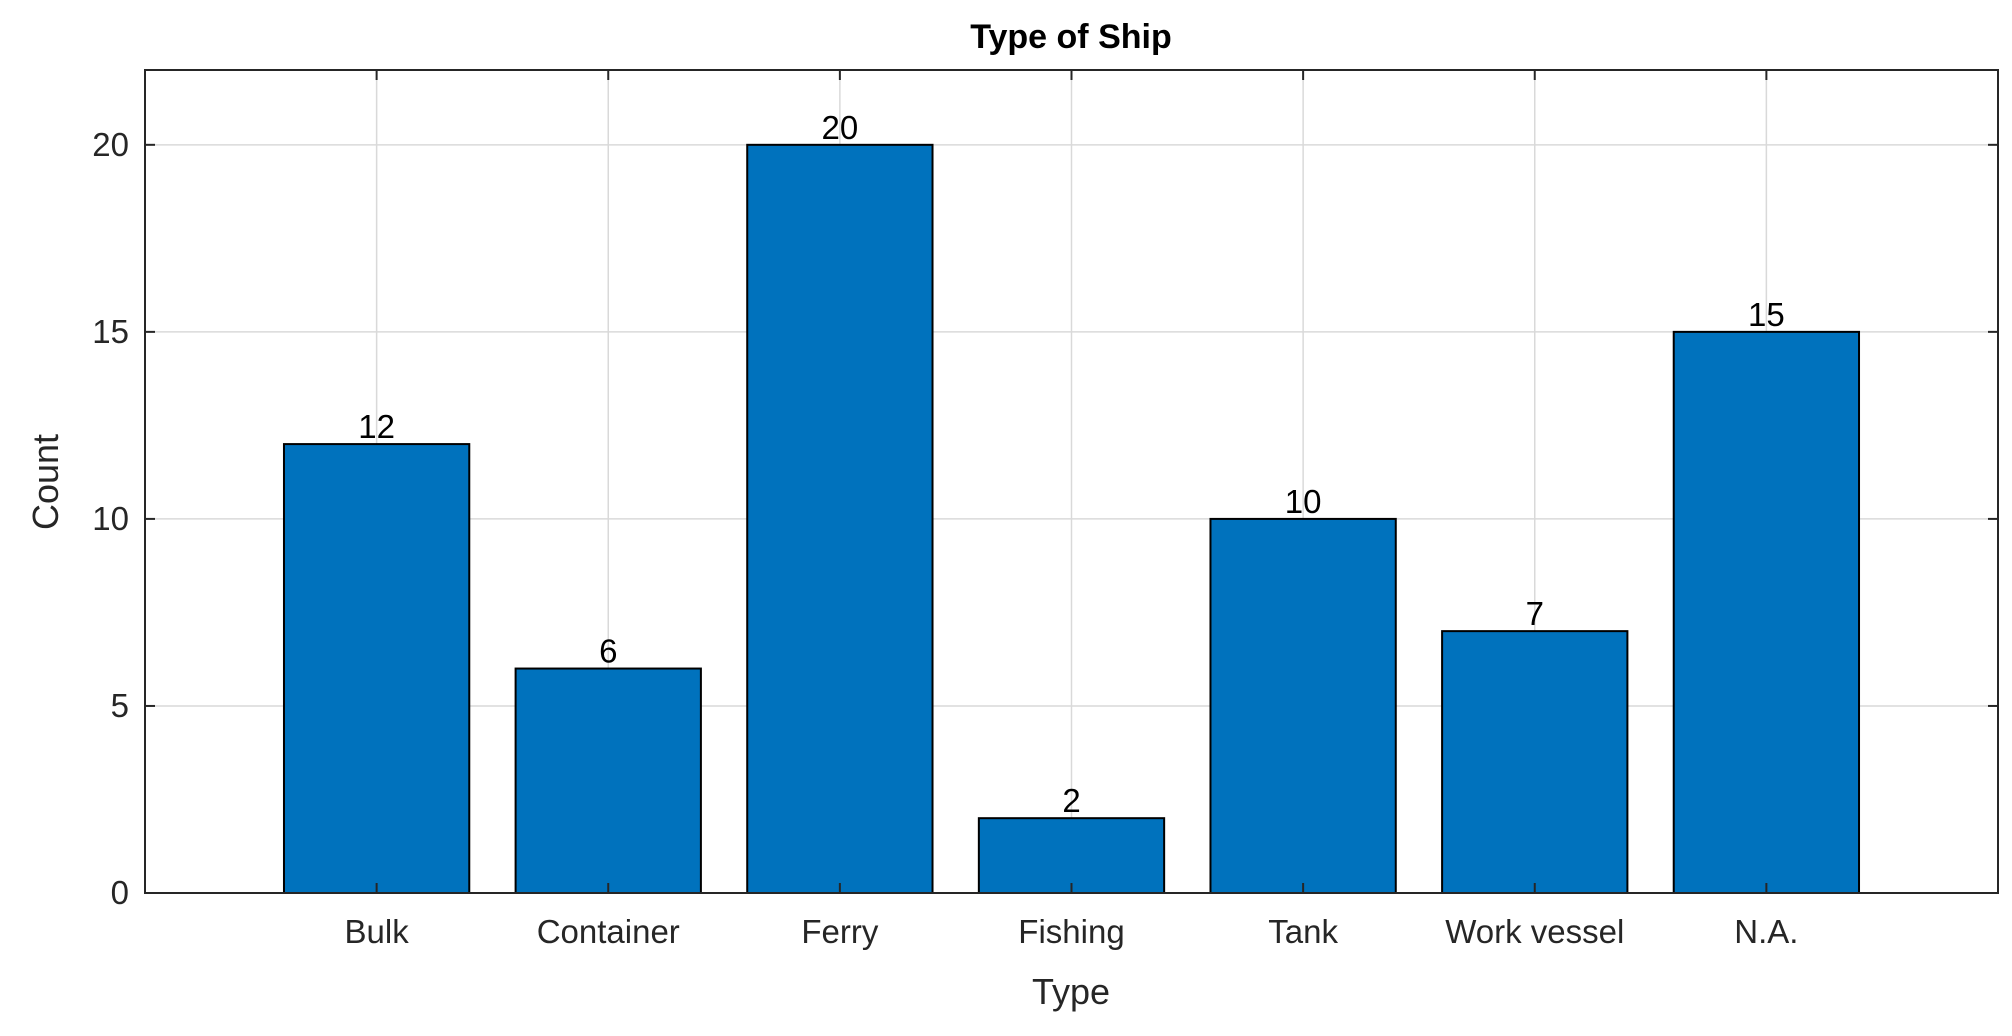  What do you see at coordinates (1766, 314) in the screenshot?
I see `data-label: 15` at bounding box center [1766, 314].